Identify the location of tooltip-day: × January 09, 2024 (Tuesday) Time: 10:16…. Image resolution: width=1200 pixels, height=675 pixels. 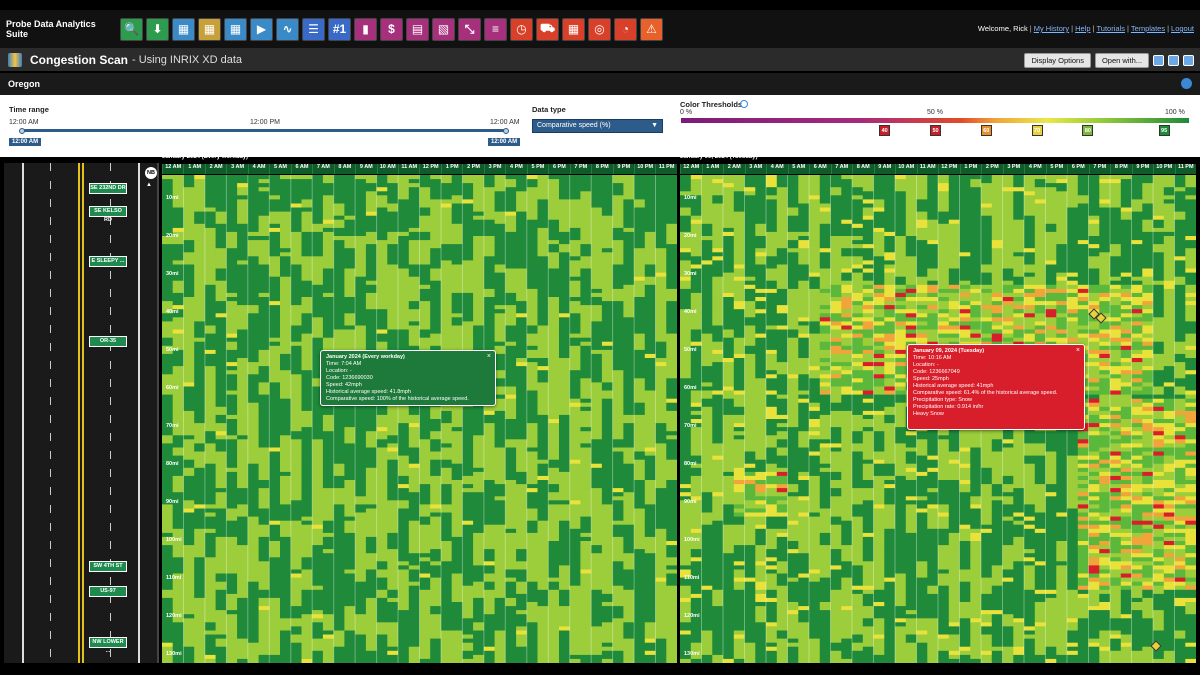
(996, 387).